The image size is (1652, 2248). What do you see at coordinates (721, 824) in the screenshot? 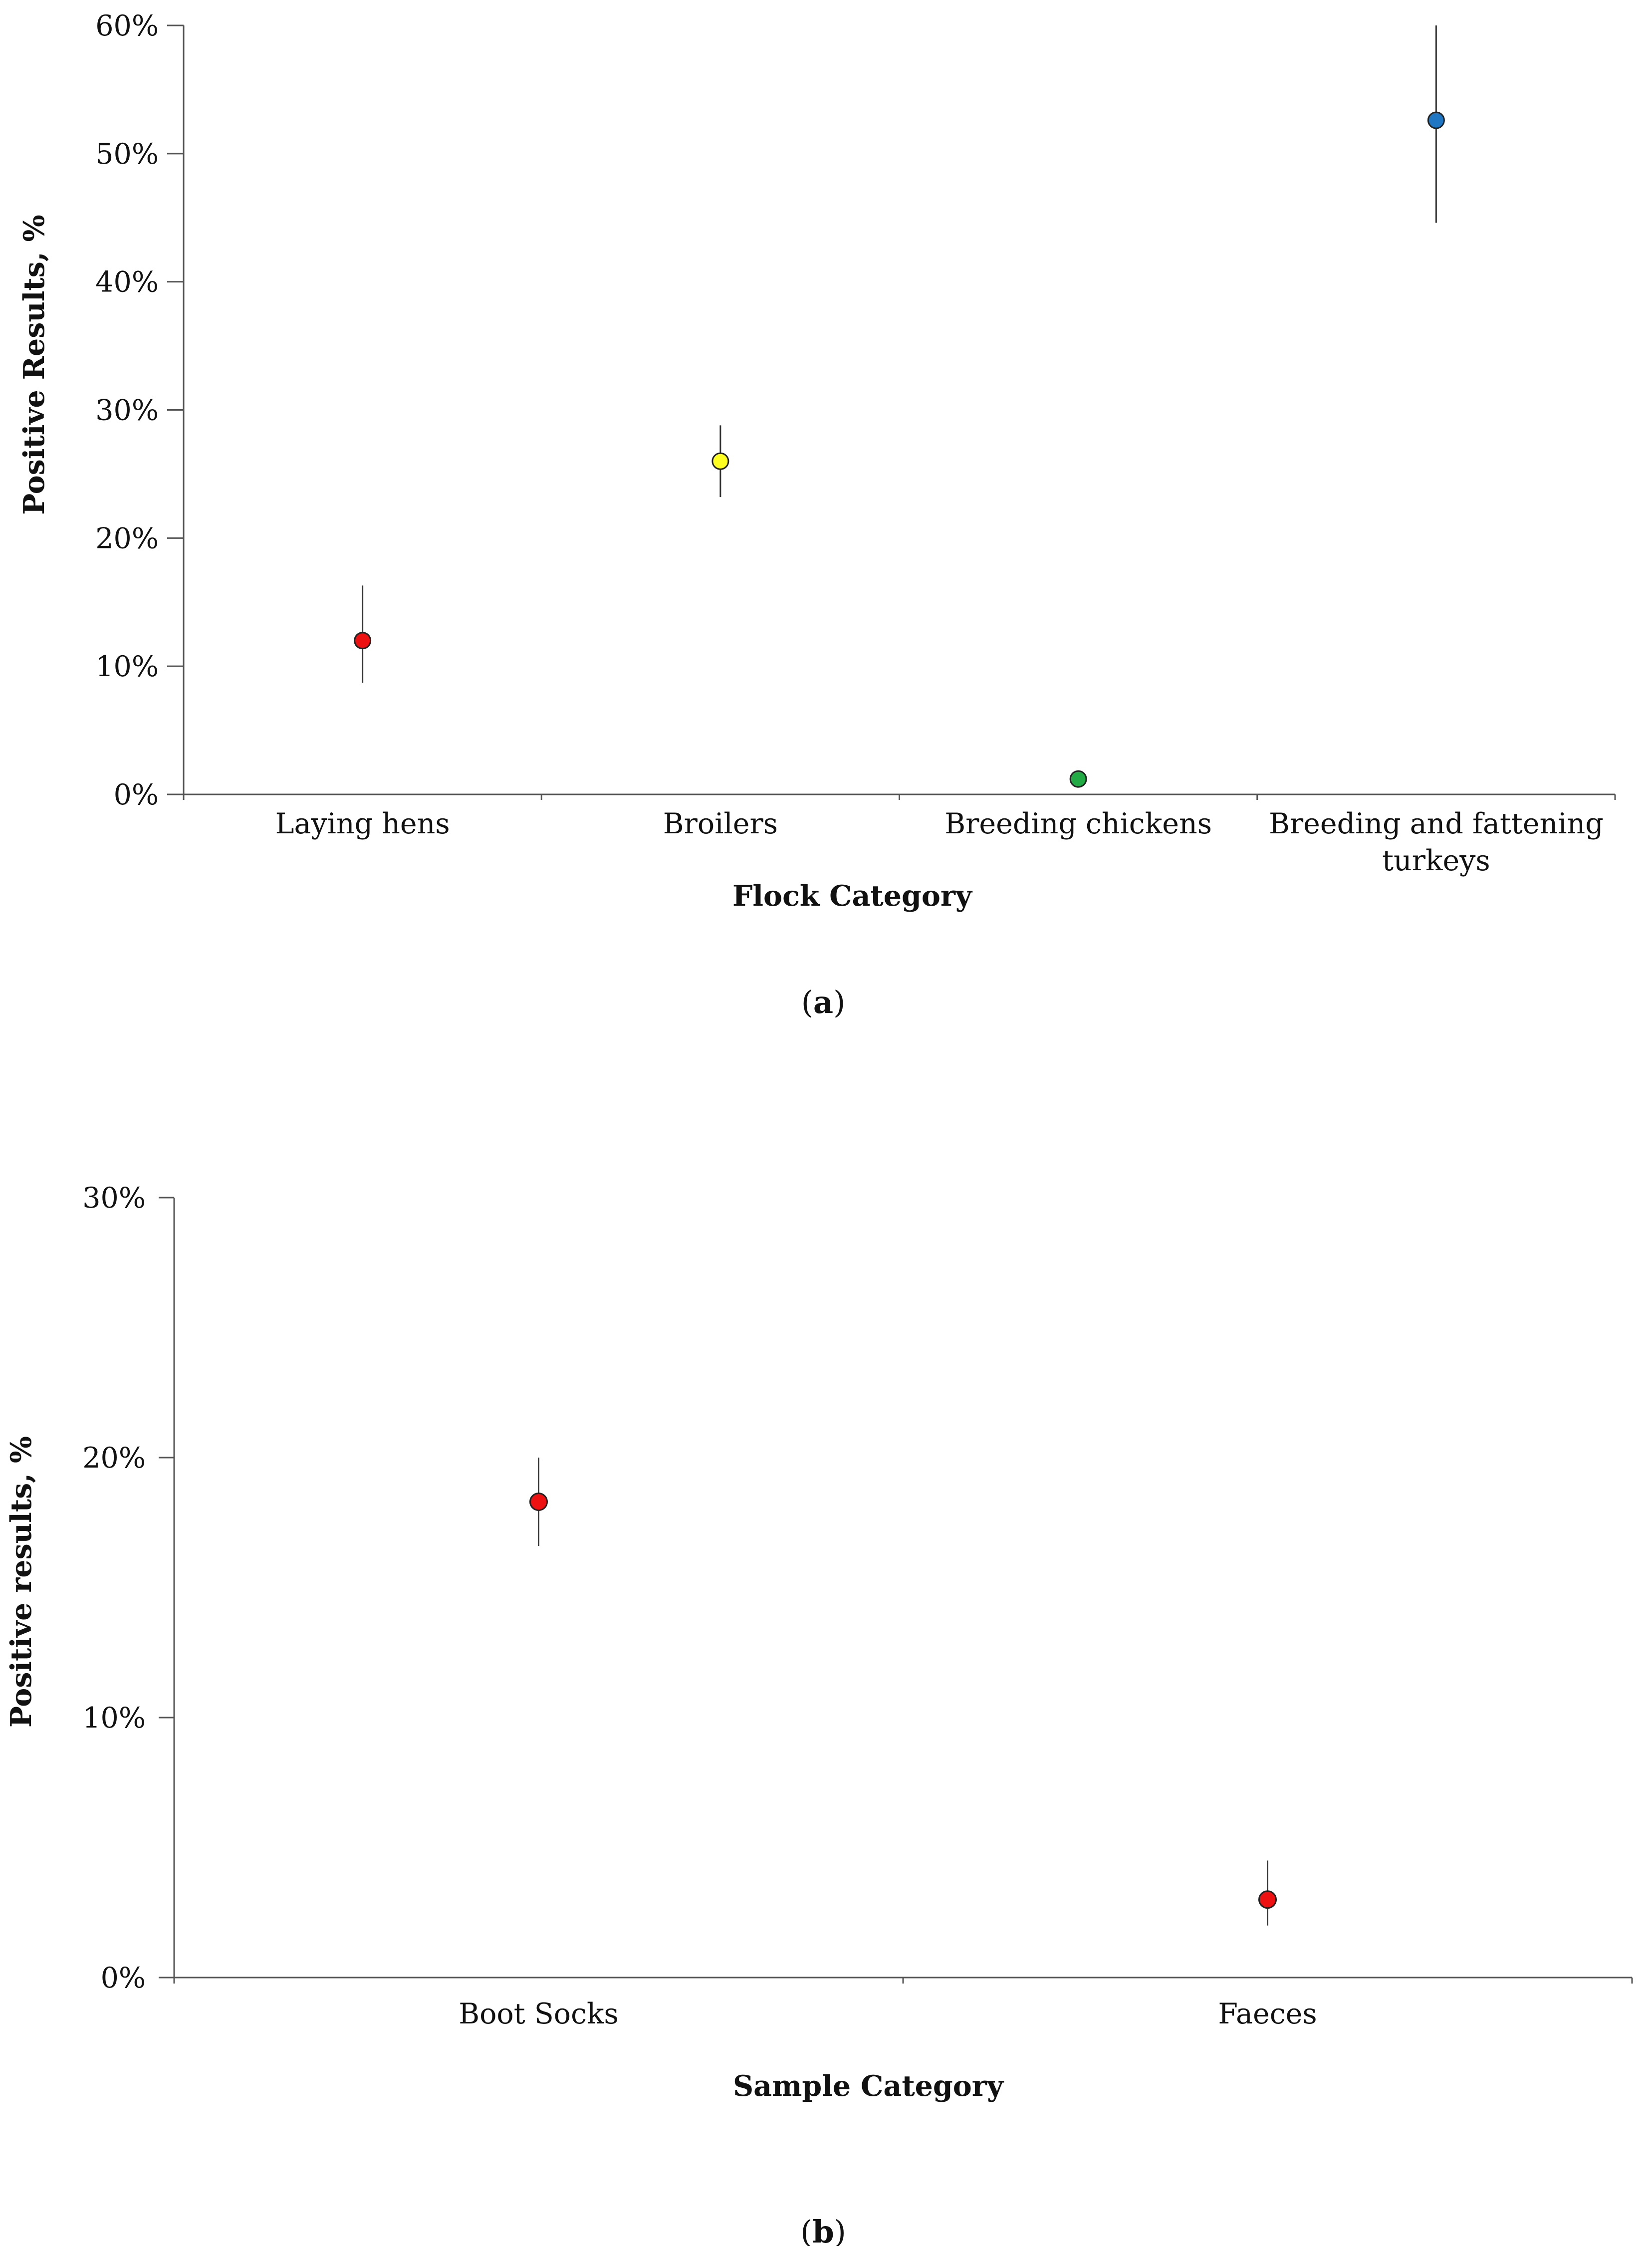
I see `x-category-label: Broilers` at bounding box center [721, 824].